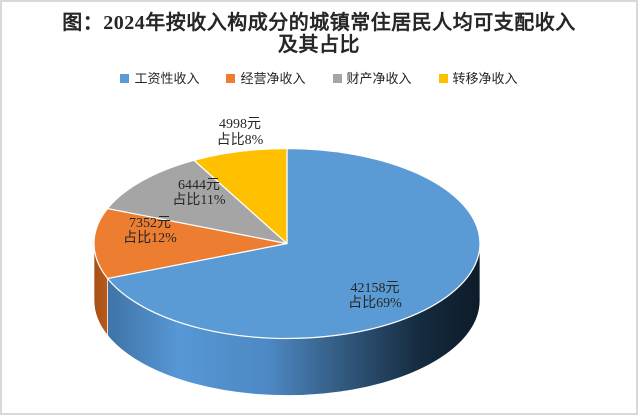  I want to click on legend-item-transfer-income: 转移净收入, so click(478, 78).